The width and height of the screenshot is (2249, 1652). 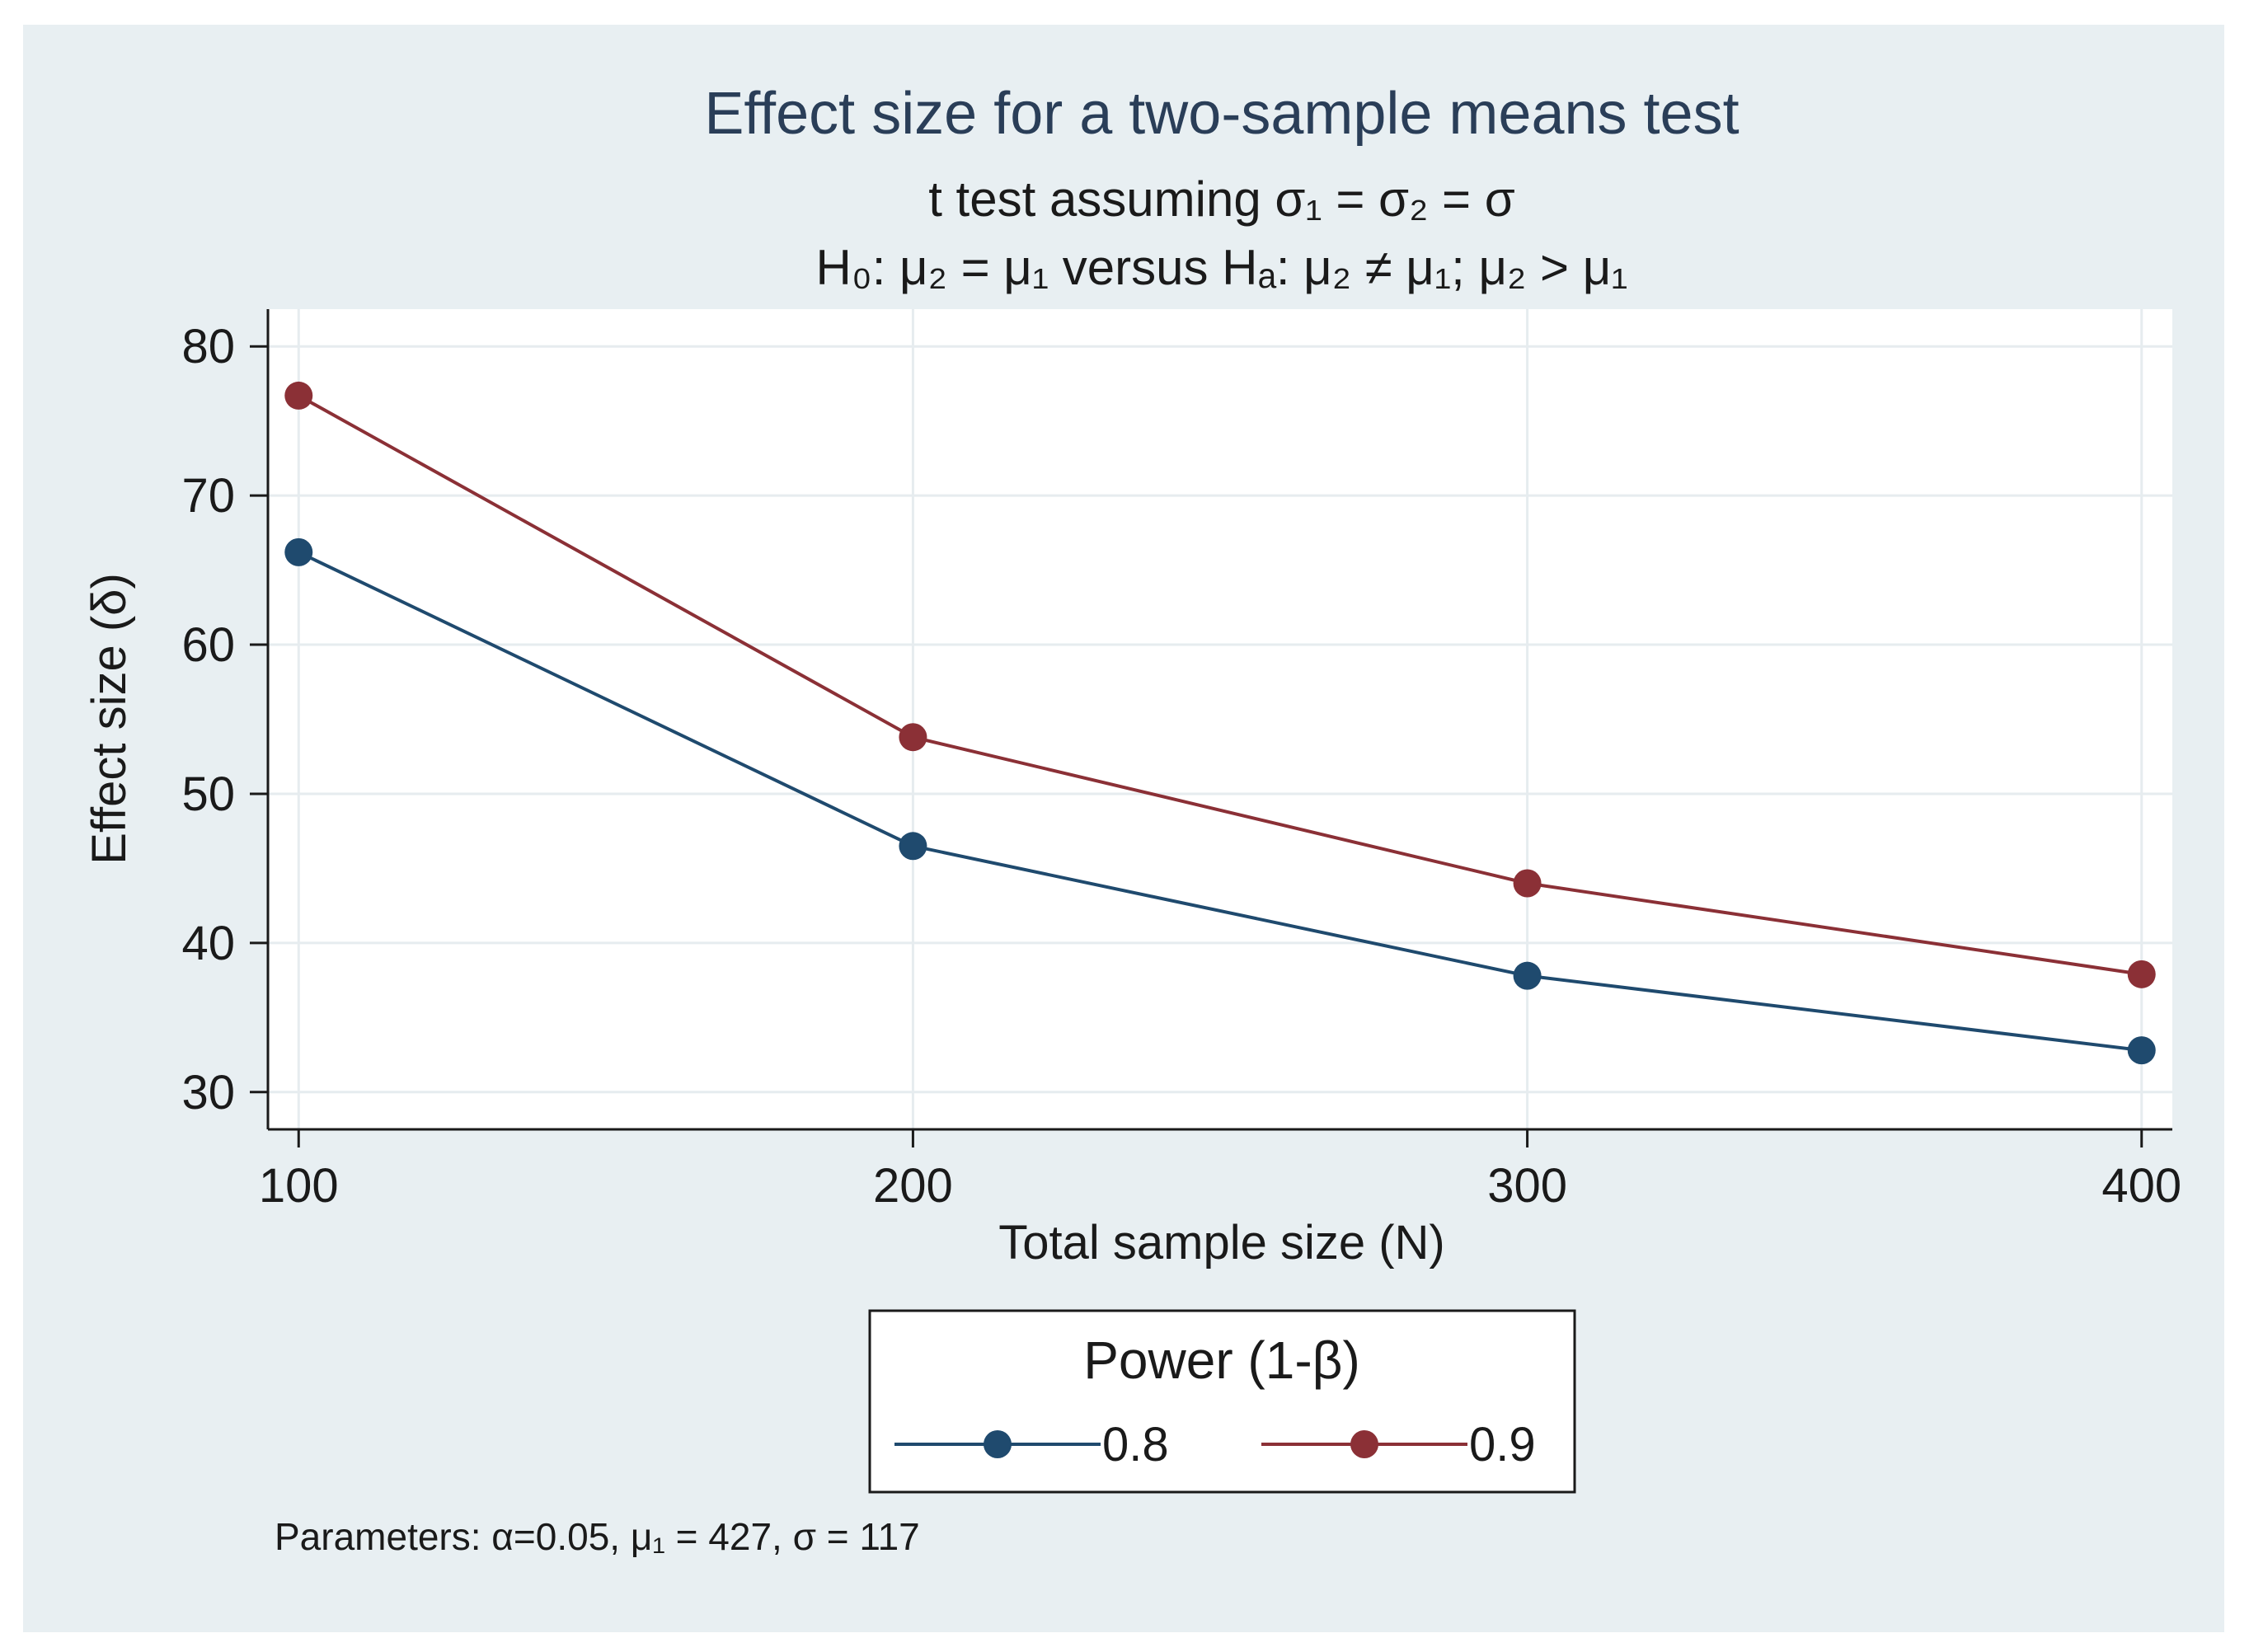 I want to click on legend: Power (1-β) 0.8 0.9, so click(x=1222, y=1401).